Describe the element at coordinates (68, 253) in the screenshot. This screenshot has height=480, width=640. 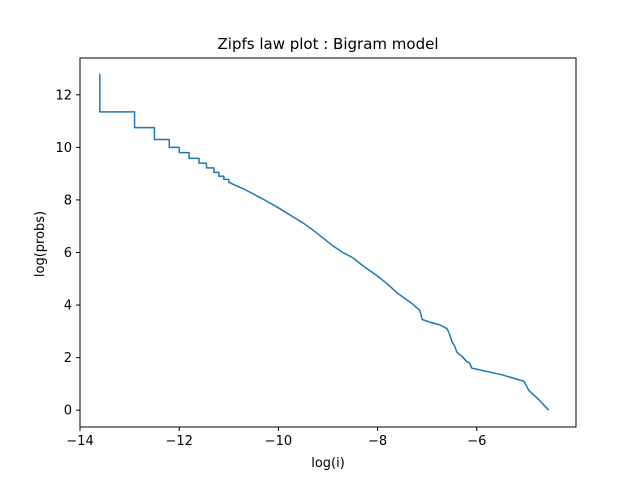
I see `y-tick-label: 6` at that location.